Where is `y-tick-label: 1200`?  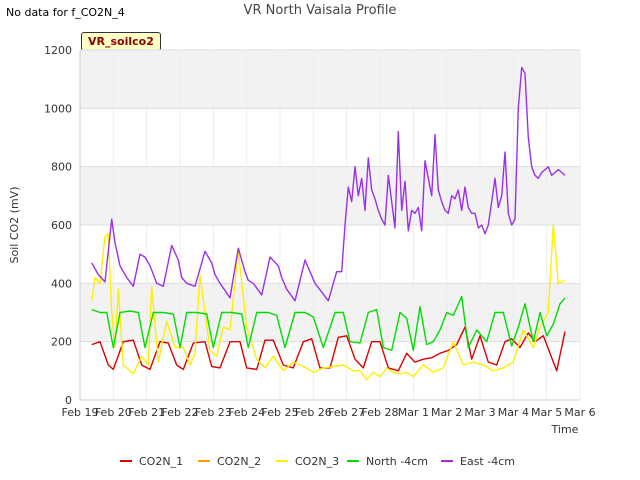 y-tick-label: 1200 is located at coordinates (58, 50).